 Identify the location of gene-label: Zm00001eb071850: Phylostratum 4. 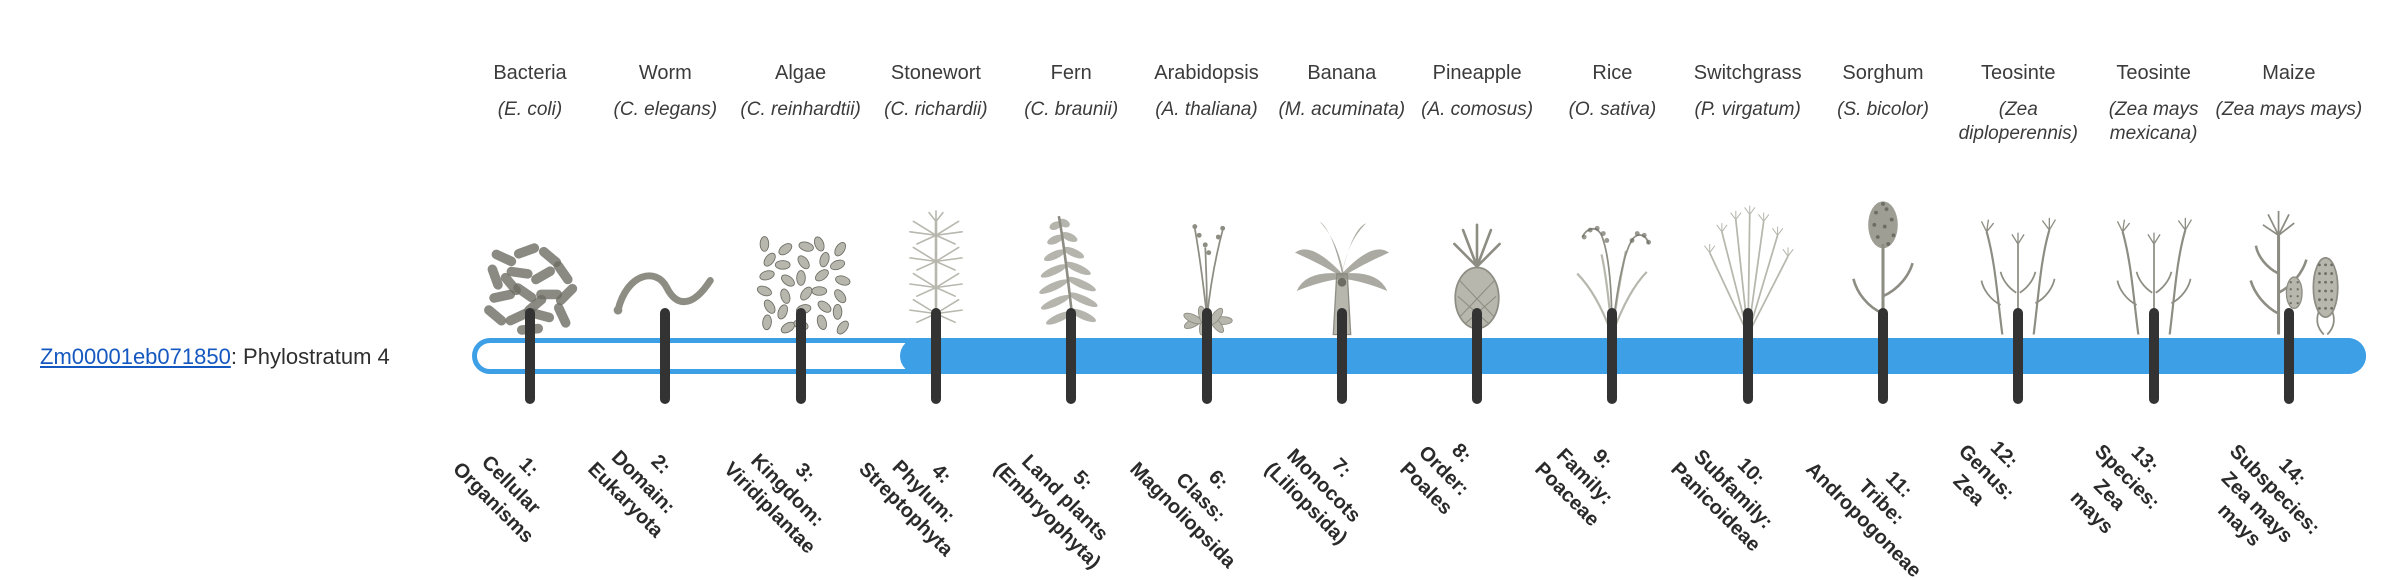
(215, 357).